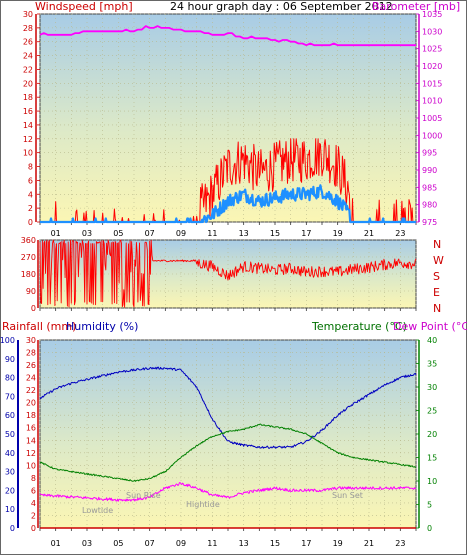  What do you see at coordinates (28, 139) in the screenshot?
I see `wind-y-tick-label: 12` at bounding box center [28, 139].